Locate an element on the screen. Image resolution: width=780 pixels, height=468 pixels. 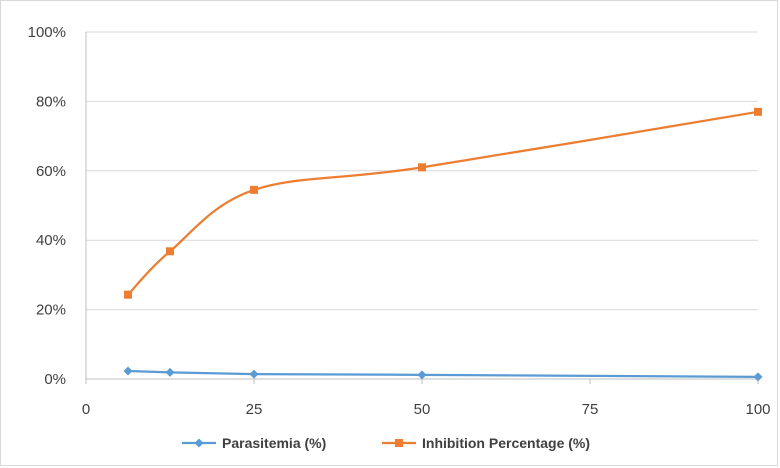
y-tick-label: 0% is located at coordinates (55, 379).